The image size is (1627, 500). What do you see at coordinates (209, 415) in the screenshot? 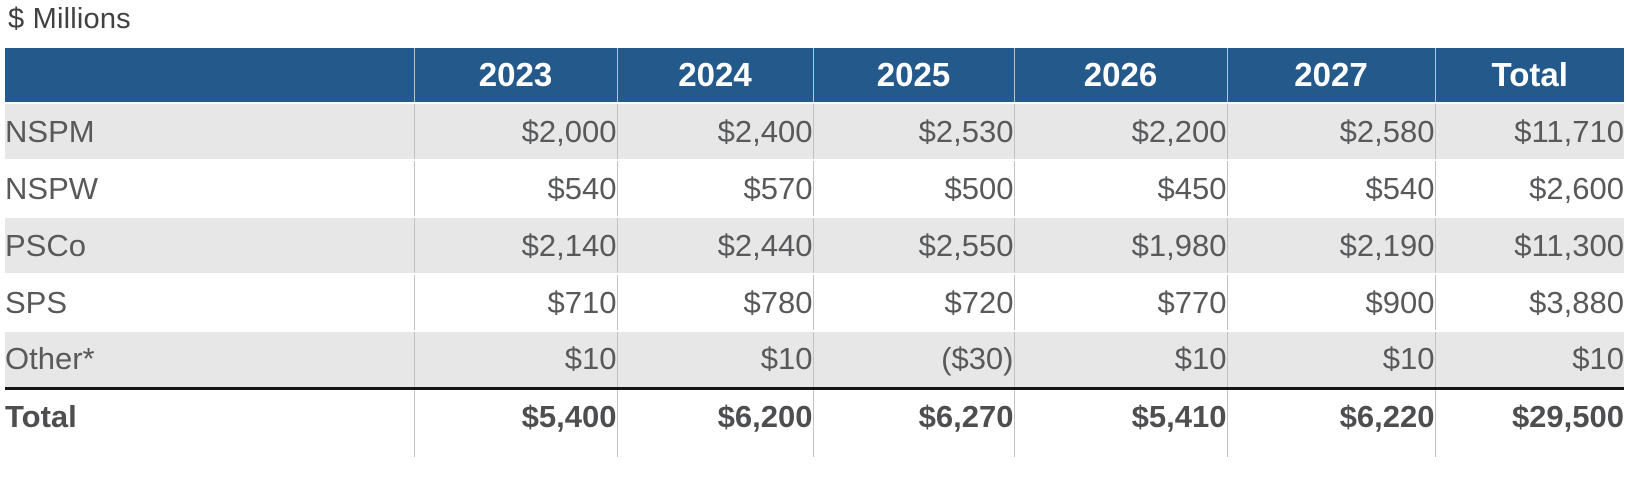
I see `row-label: Total` at bounding box center [209, 415].